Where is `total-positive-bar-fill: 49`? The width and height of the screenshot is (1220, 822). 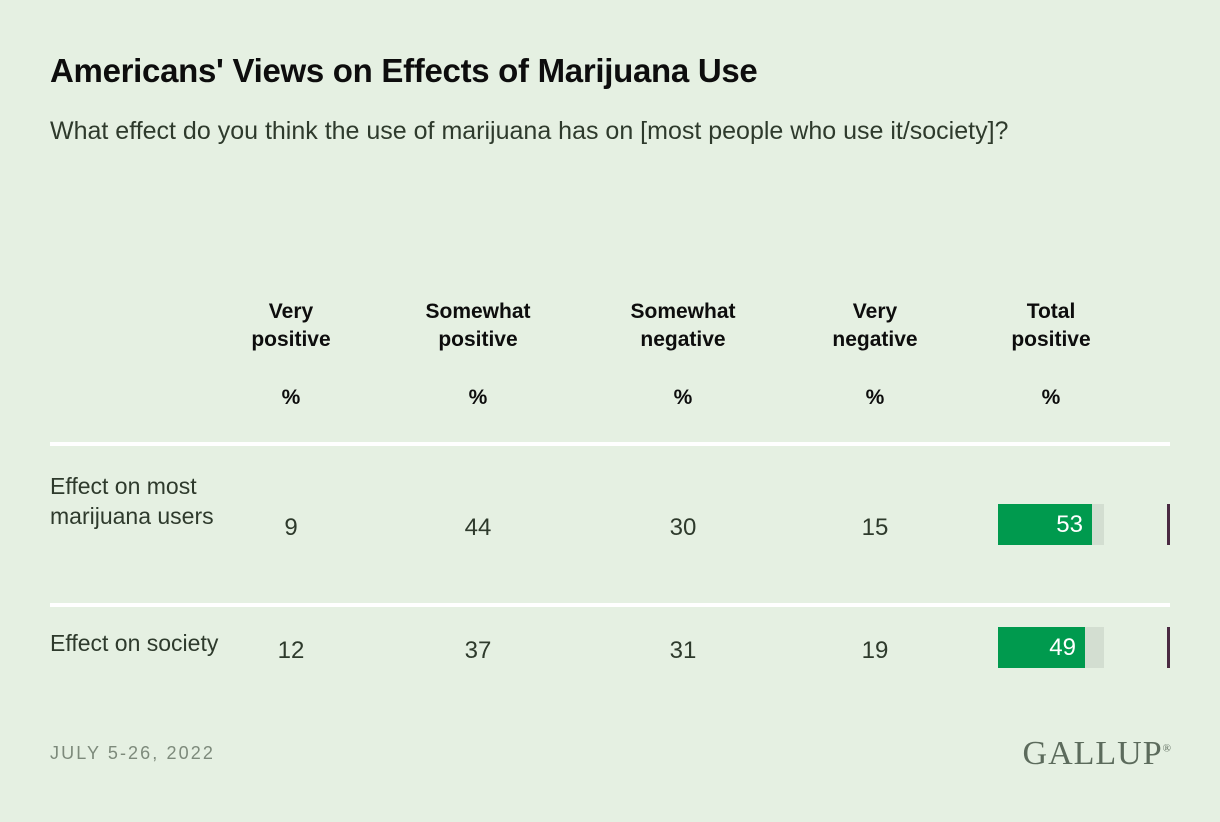 total-positive-bar-fill: 49 is located at coordinates (1041, 647).